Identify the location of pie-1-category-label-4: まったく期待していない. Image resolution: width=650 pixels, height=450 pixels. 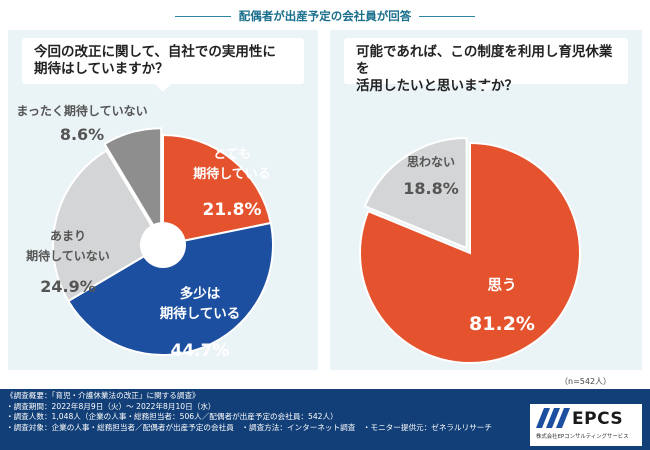
(81, 110).